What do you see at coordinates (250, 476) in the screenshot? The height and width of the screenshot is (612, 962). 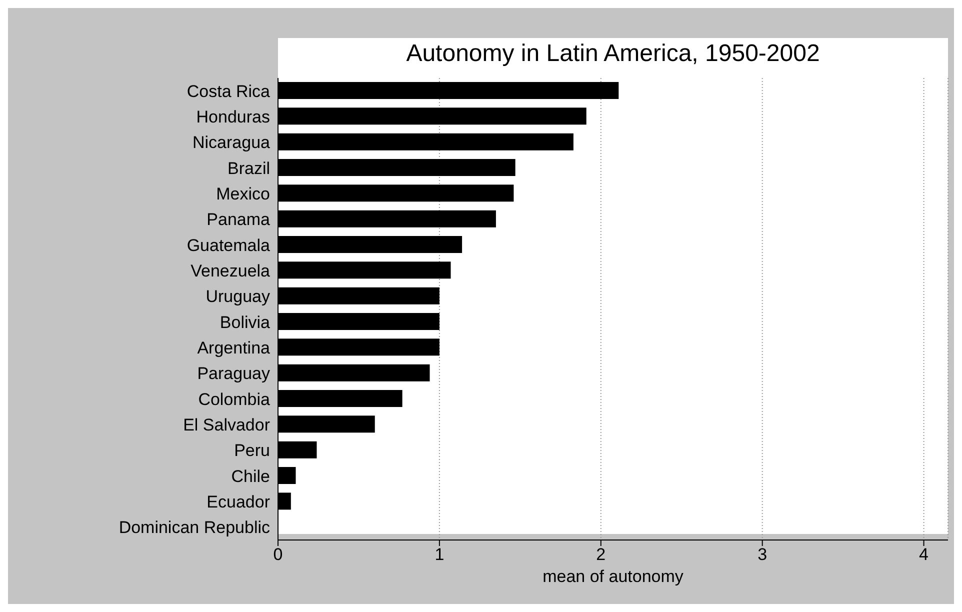 I see `y-tick-label: Chile` at bounding box center [250, 476].